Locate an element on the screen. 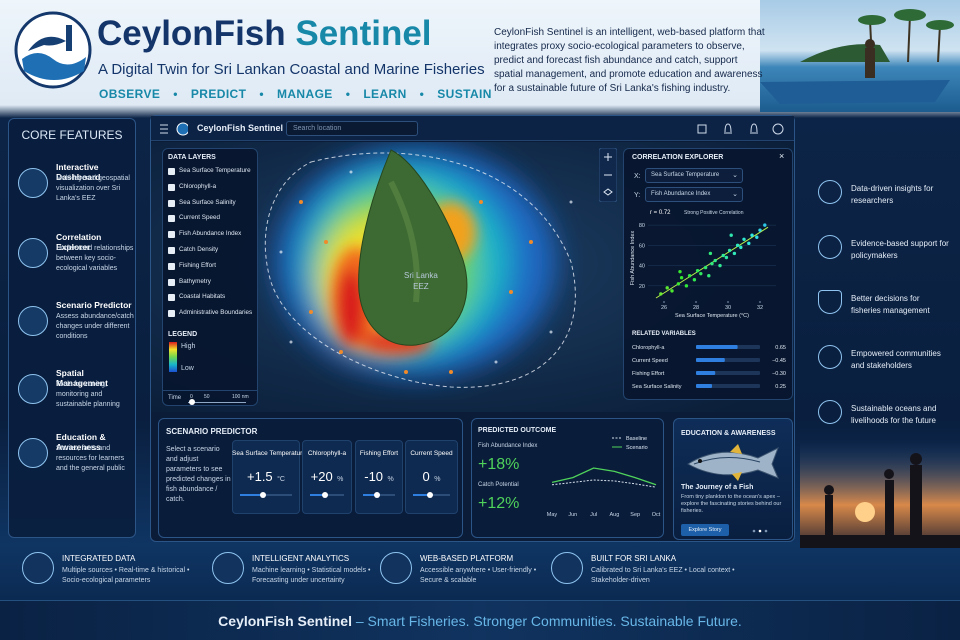  logo is located at coordinates (53, 50).